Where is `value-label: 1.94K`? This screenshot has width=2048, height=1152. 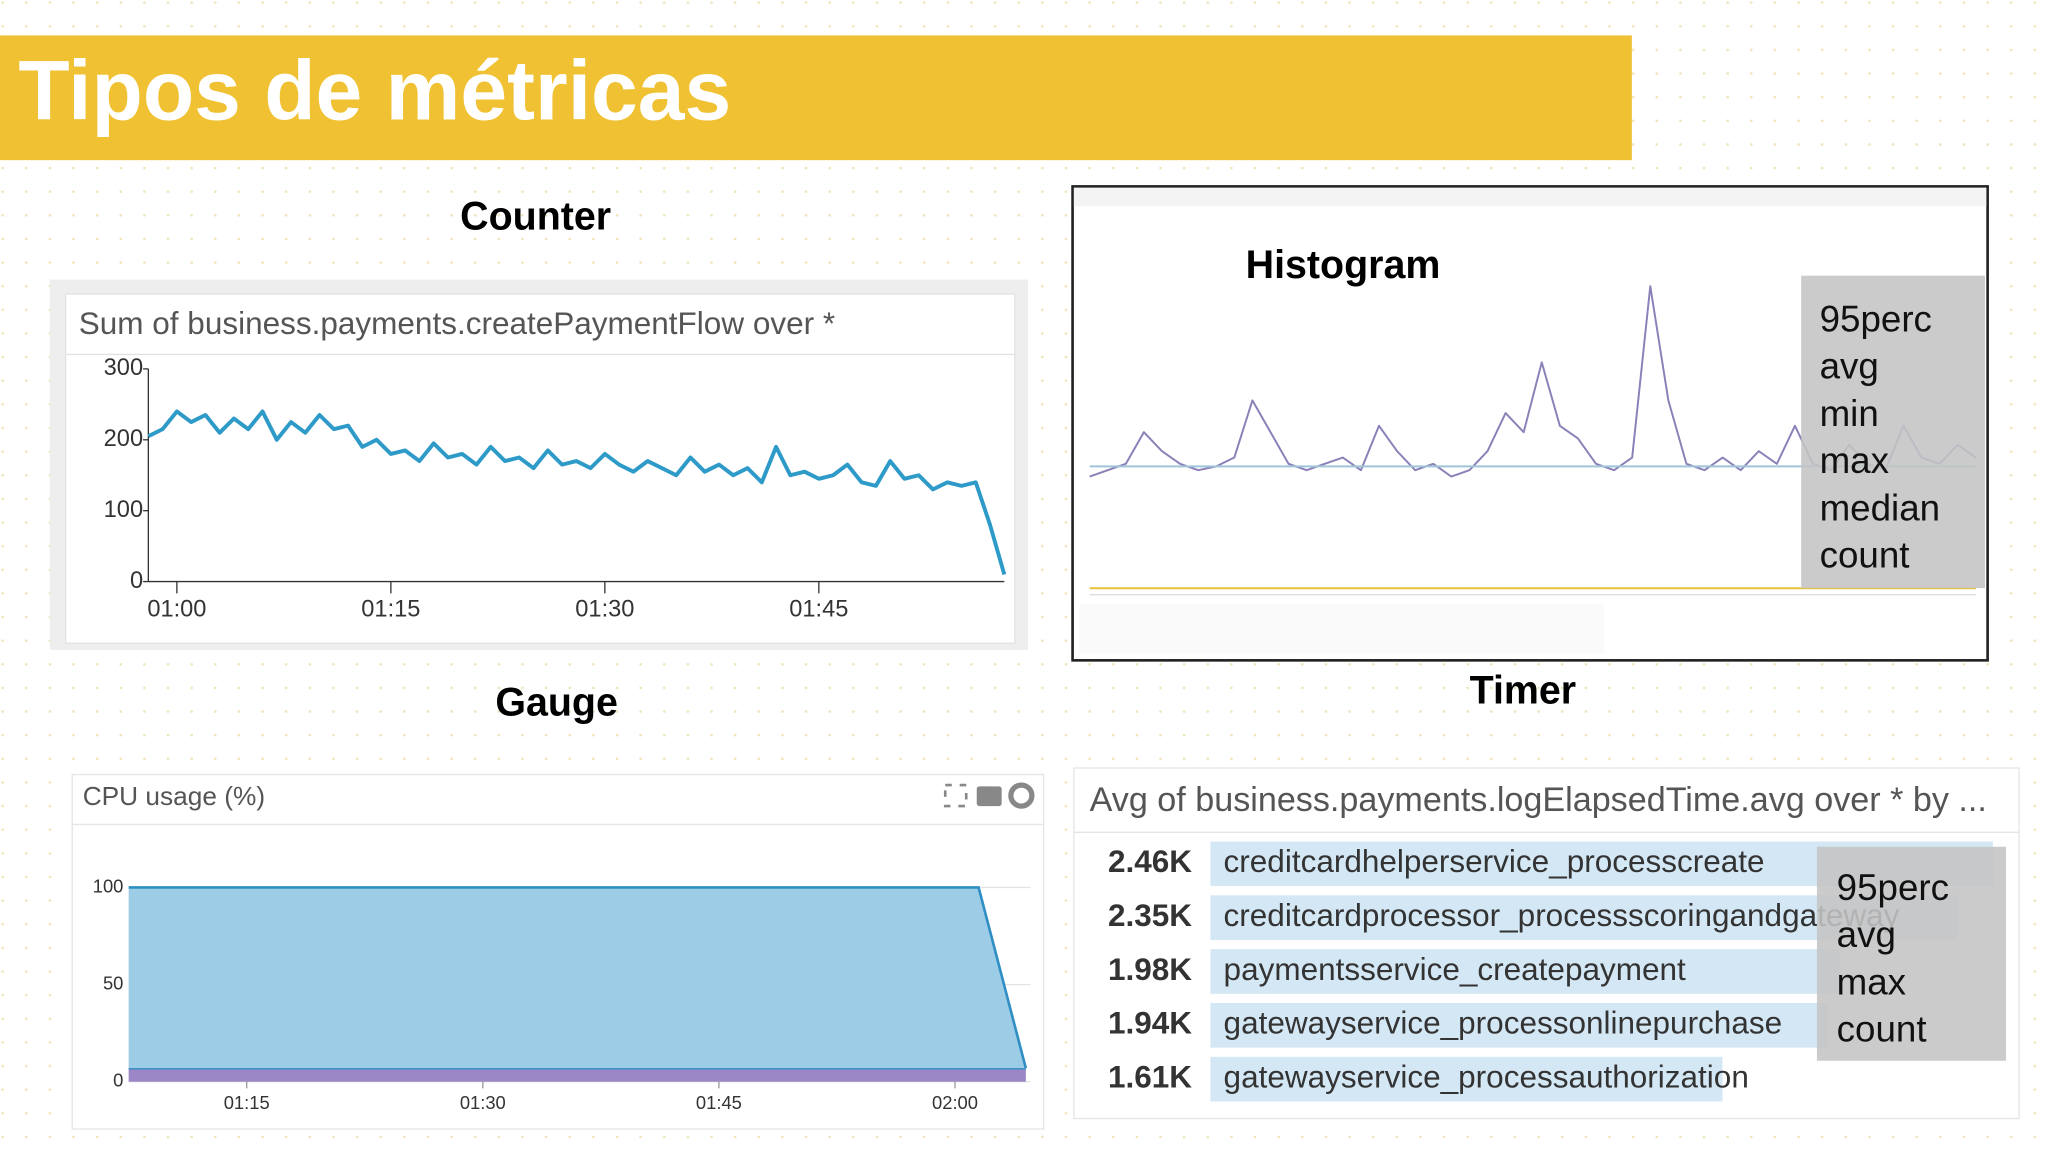 value-label: 1.94K is located at coordinates (1150, 1023).